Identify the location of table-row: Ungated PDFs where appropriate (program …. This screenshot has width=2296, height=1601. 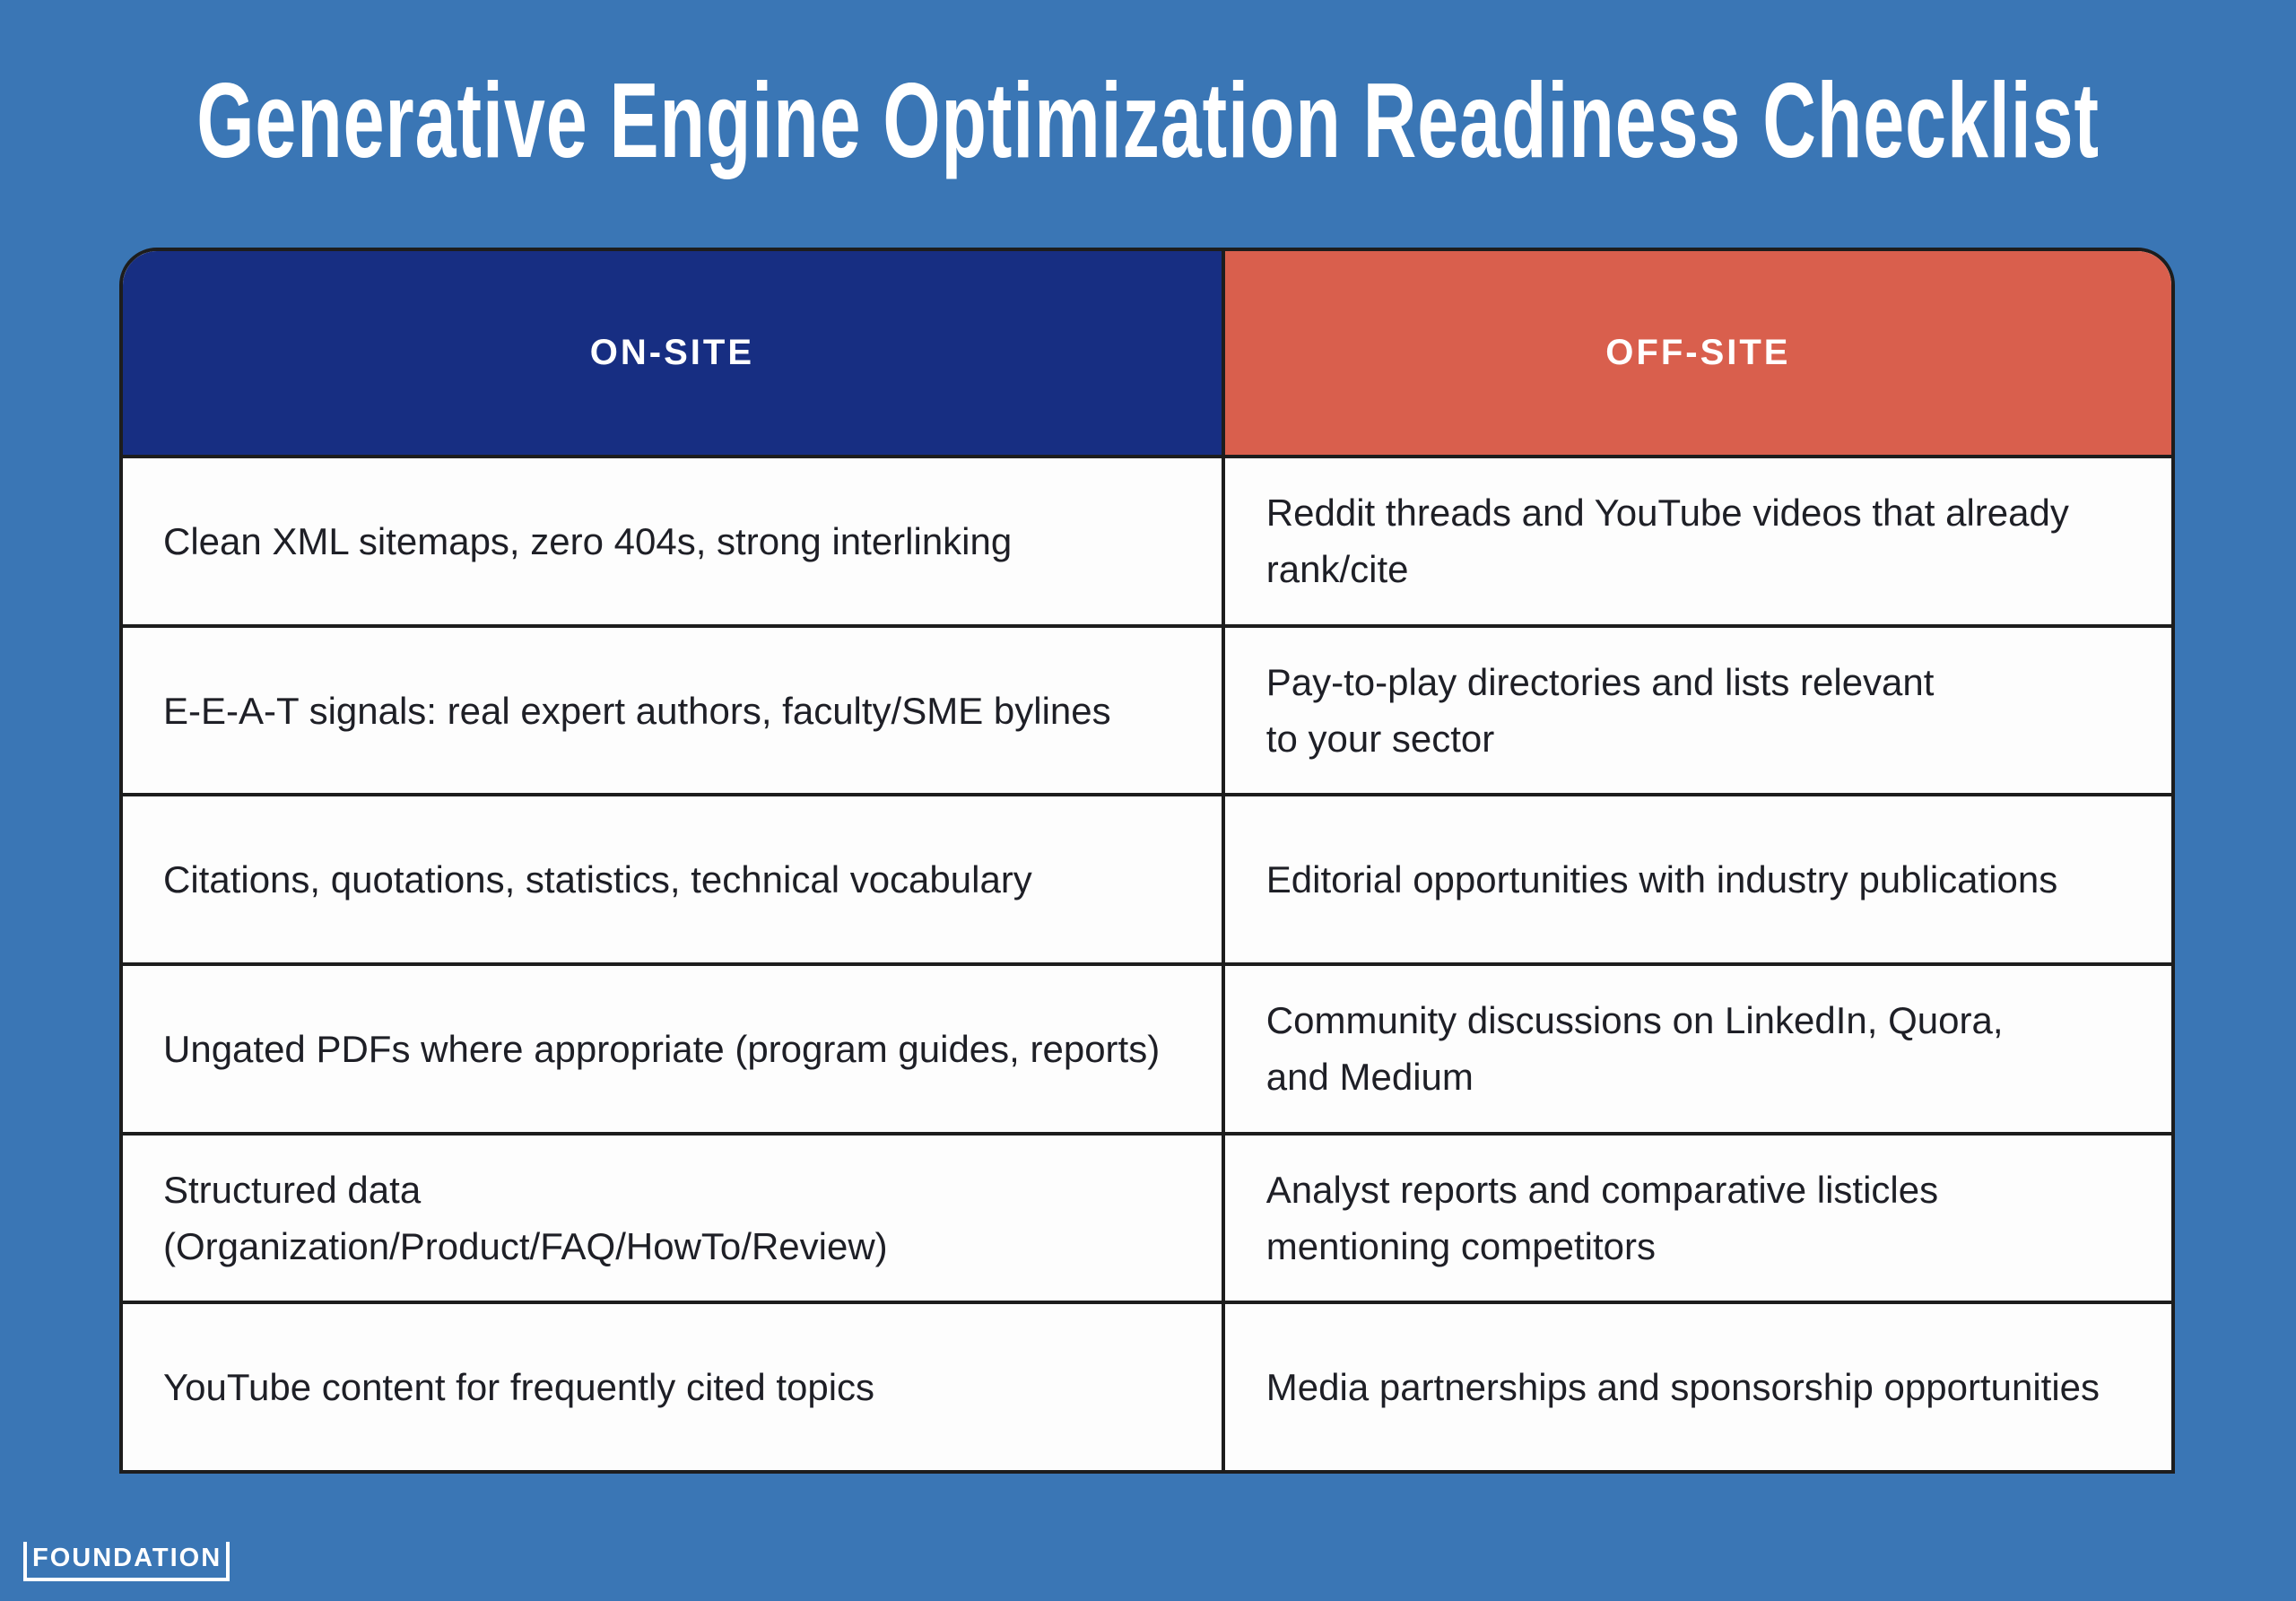
(1147, 1047).